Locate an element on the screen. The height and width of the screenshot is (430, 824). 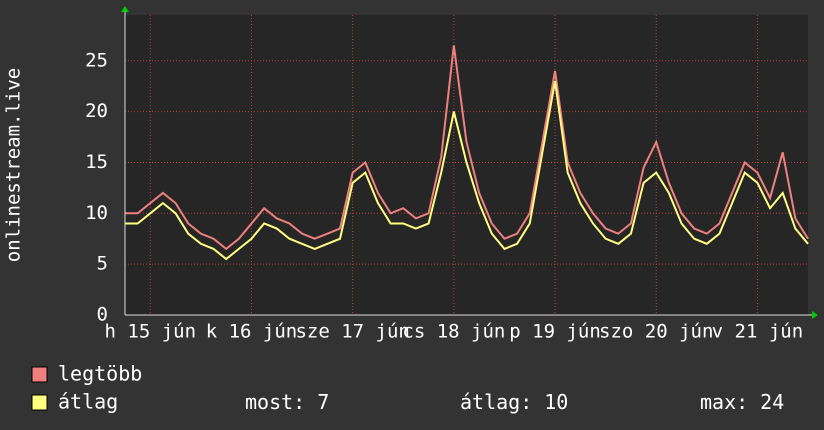
stat: max: 24 is located at coordinates (742, 402).